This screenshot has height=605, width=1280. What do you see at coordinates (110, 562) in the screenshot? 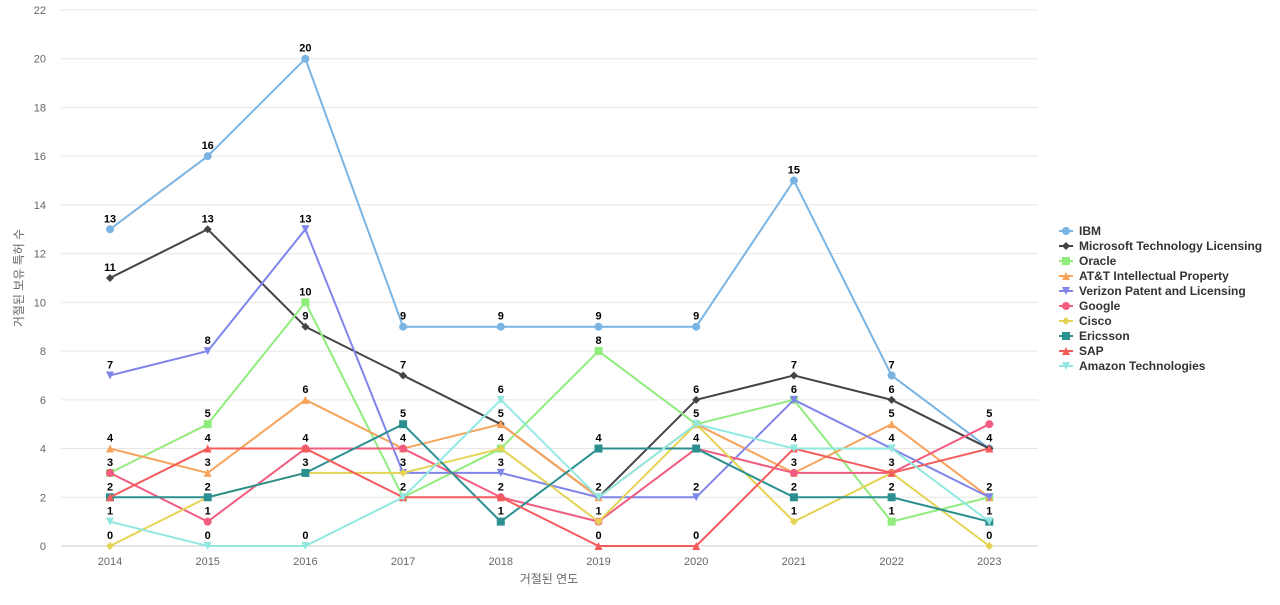
I see `x-tick-label: 2014` at bounding box center [110, 562].